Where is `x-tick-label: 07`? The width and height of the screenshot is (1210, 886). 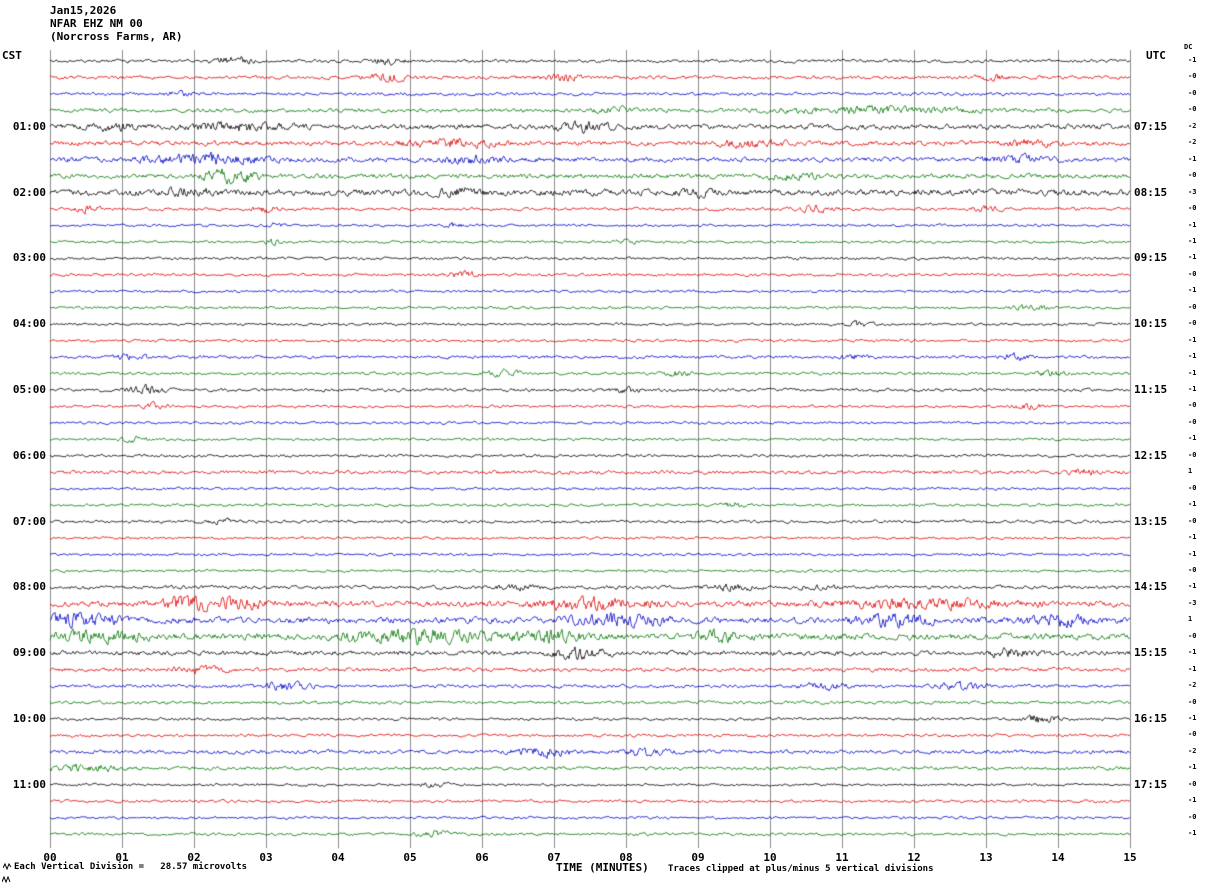 x-tick-label: 07 is located at coordinates (554, 857).